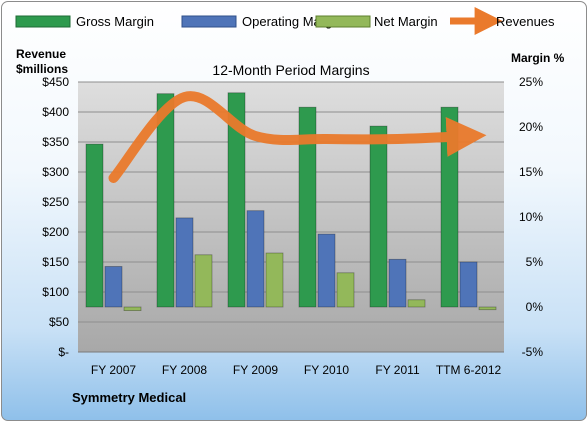 This screenshot has width=588, height=422. I want to click on legend-label-revenues: Revenues, so click(525, 21).